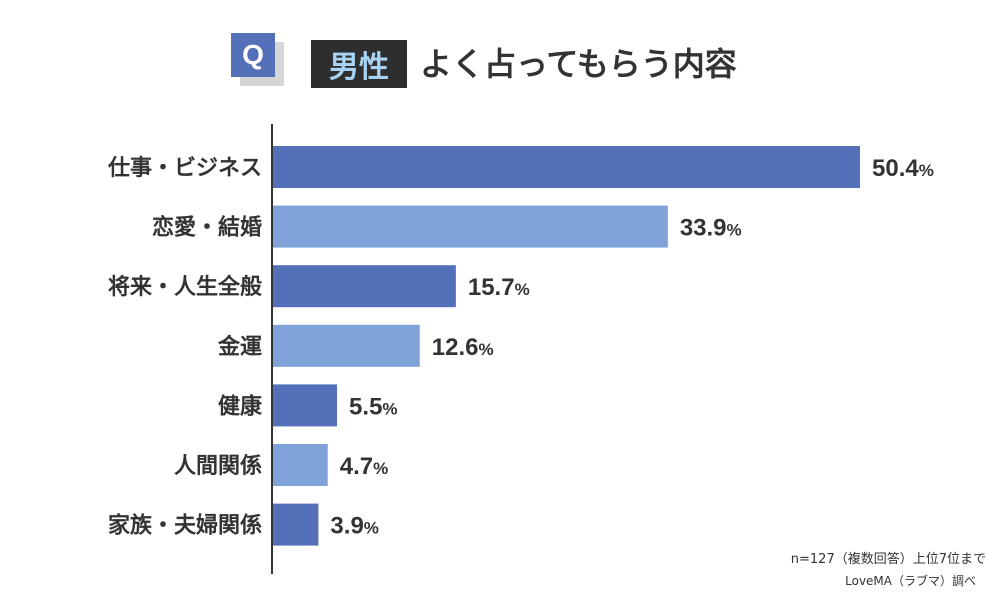  Describe the element at coordinates (499, 287) in the screenshot. I see `value-label: 15.7%` at that location.